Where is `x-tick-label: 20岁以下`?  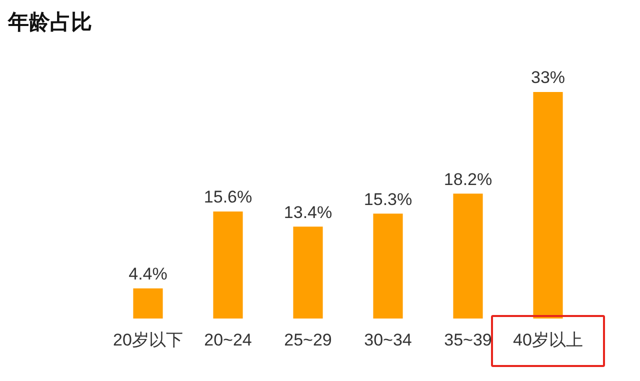 x-tick-label: 20岁以下 is located at coordinates (148, 340).